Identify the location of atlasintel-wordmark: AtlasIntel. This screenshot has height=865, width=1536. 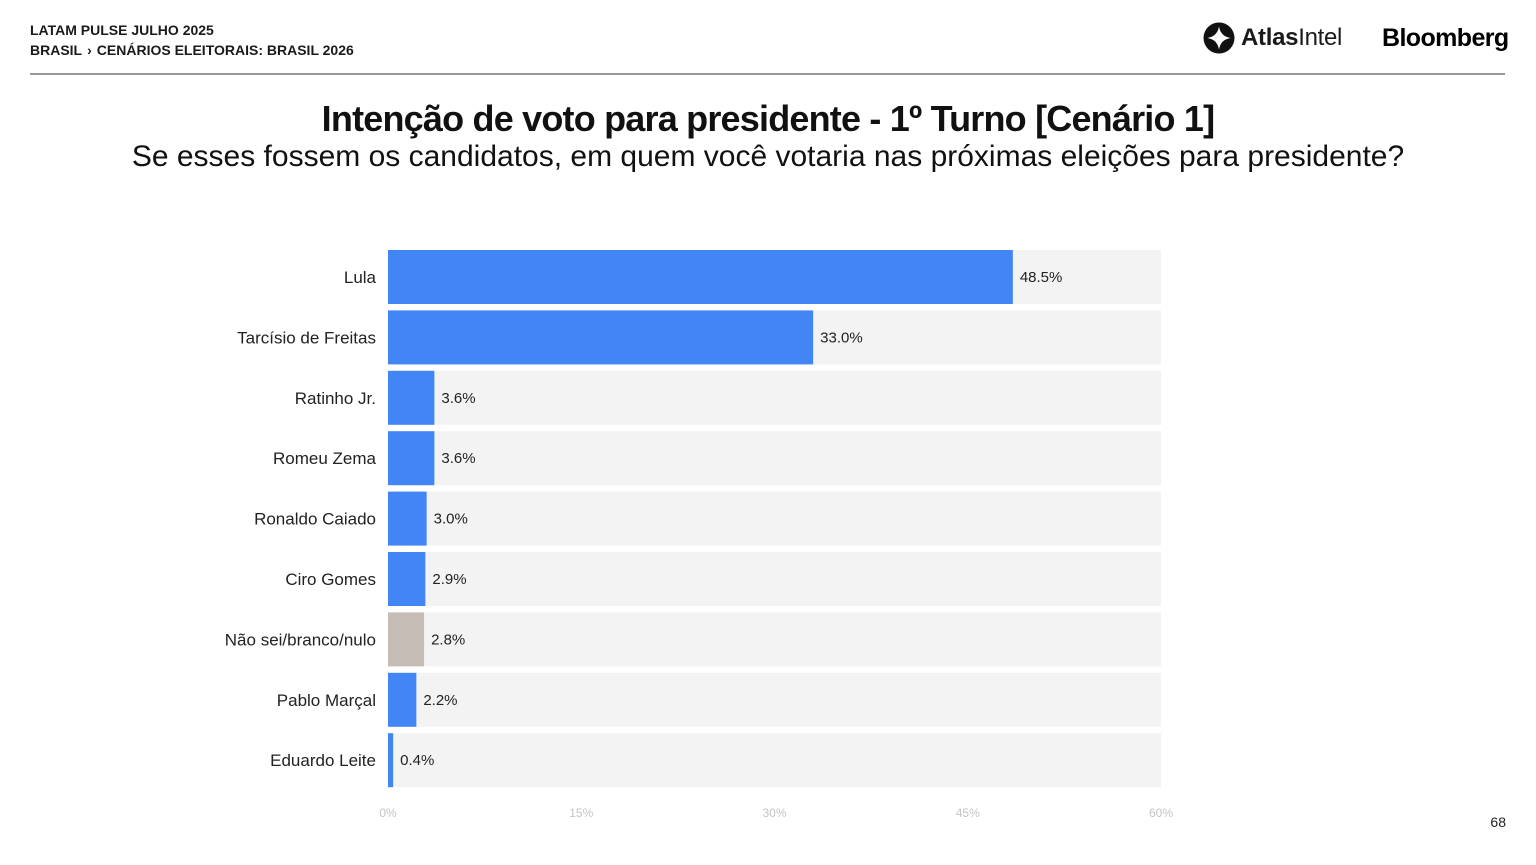
(1292, 37).